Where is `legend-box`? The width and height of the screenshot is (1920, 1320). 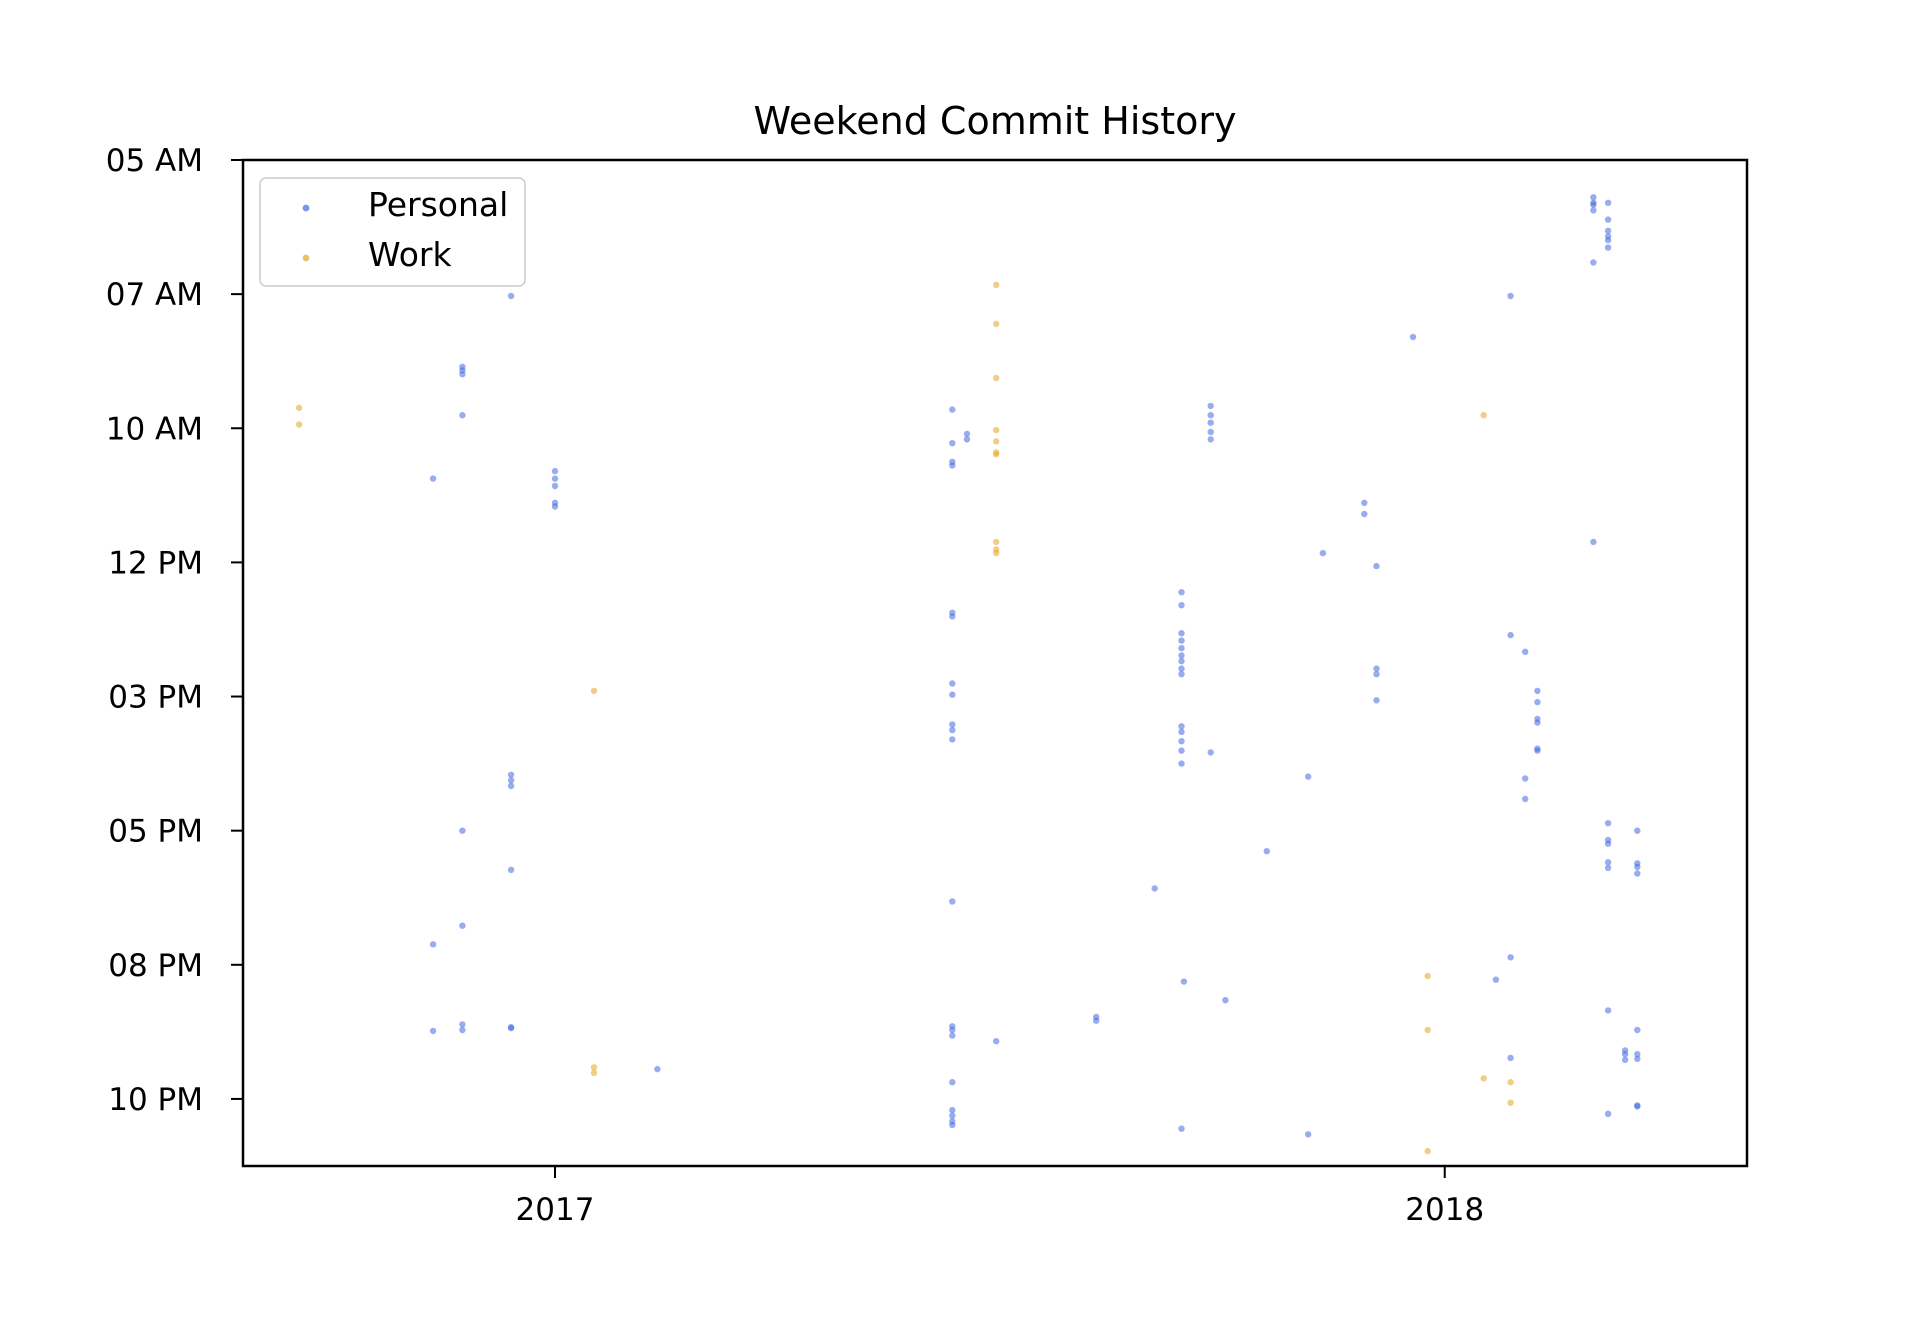
legend-box is located at coordinates (392, 232).